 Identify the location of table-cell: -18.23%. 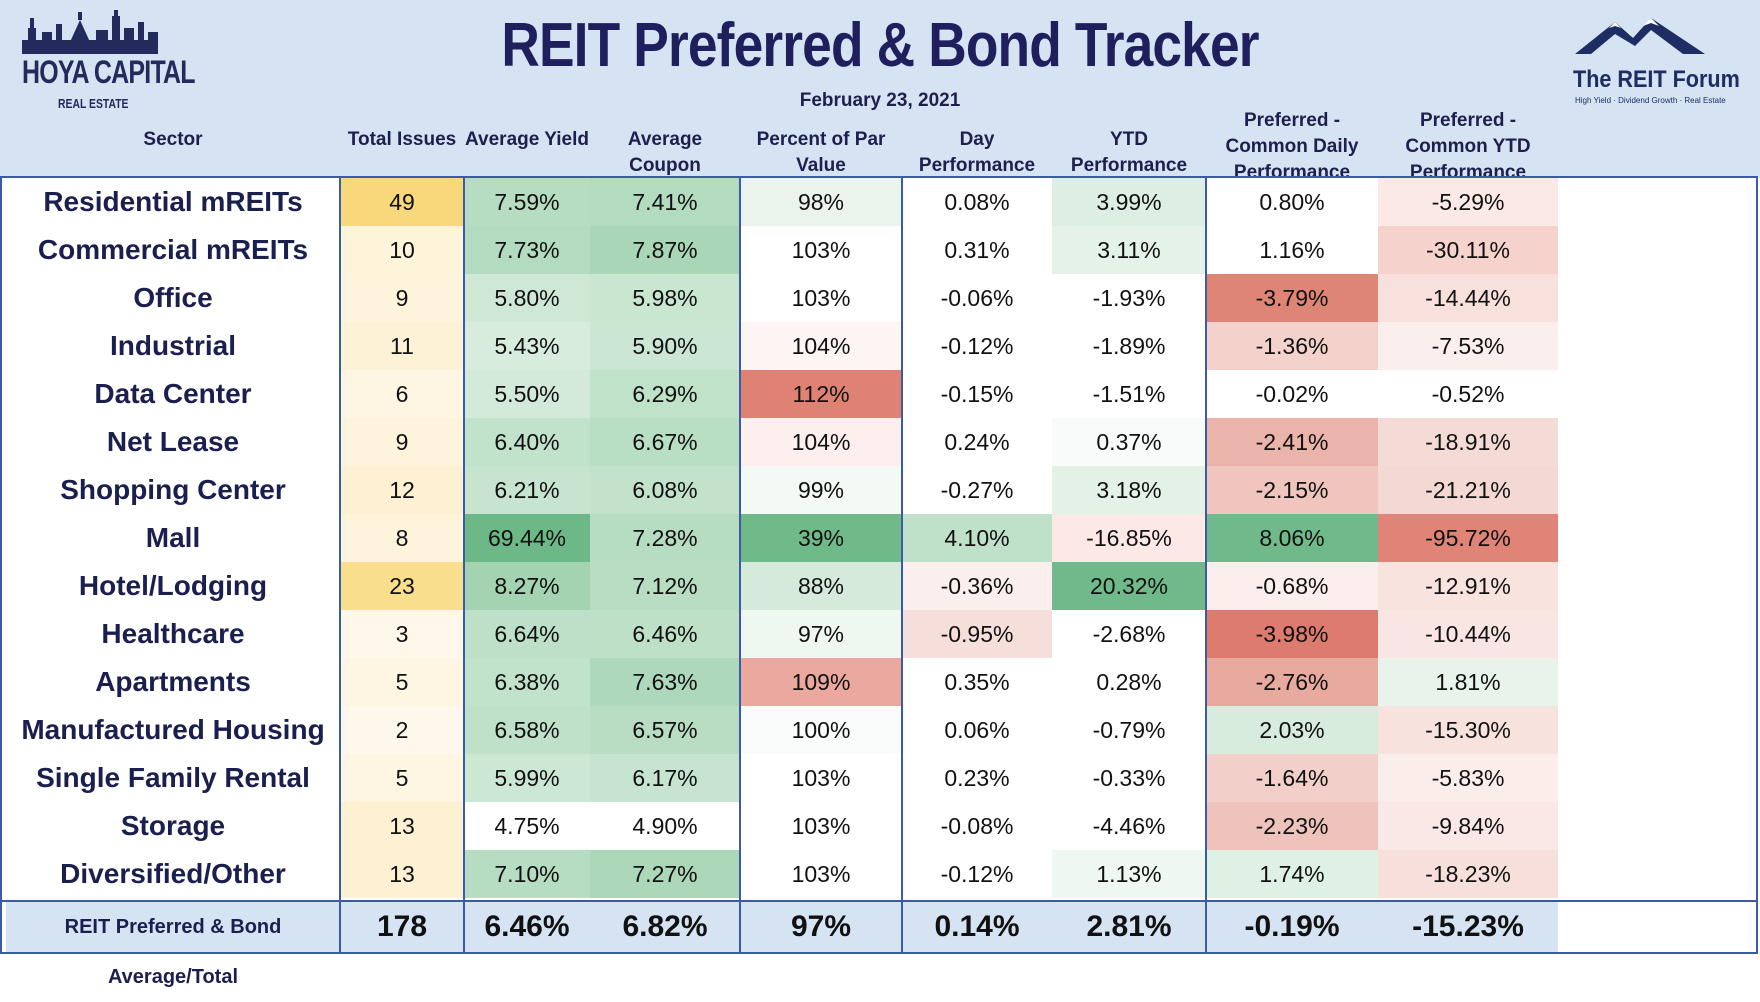
(1468, 874).